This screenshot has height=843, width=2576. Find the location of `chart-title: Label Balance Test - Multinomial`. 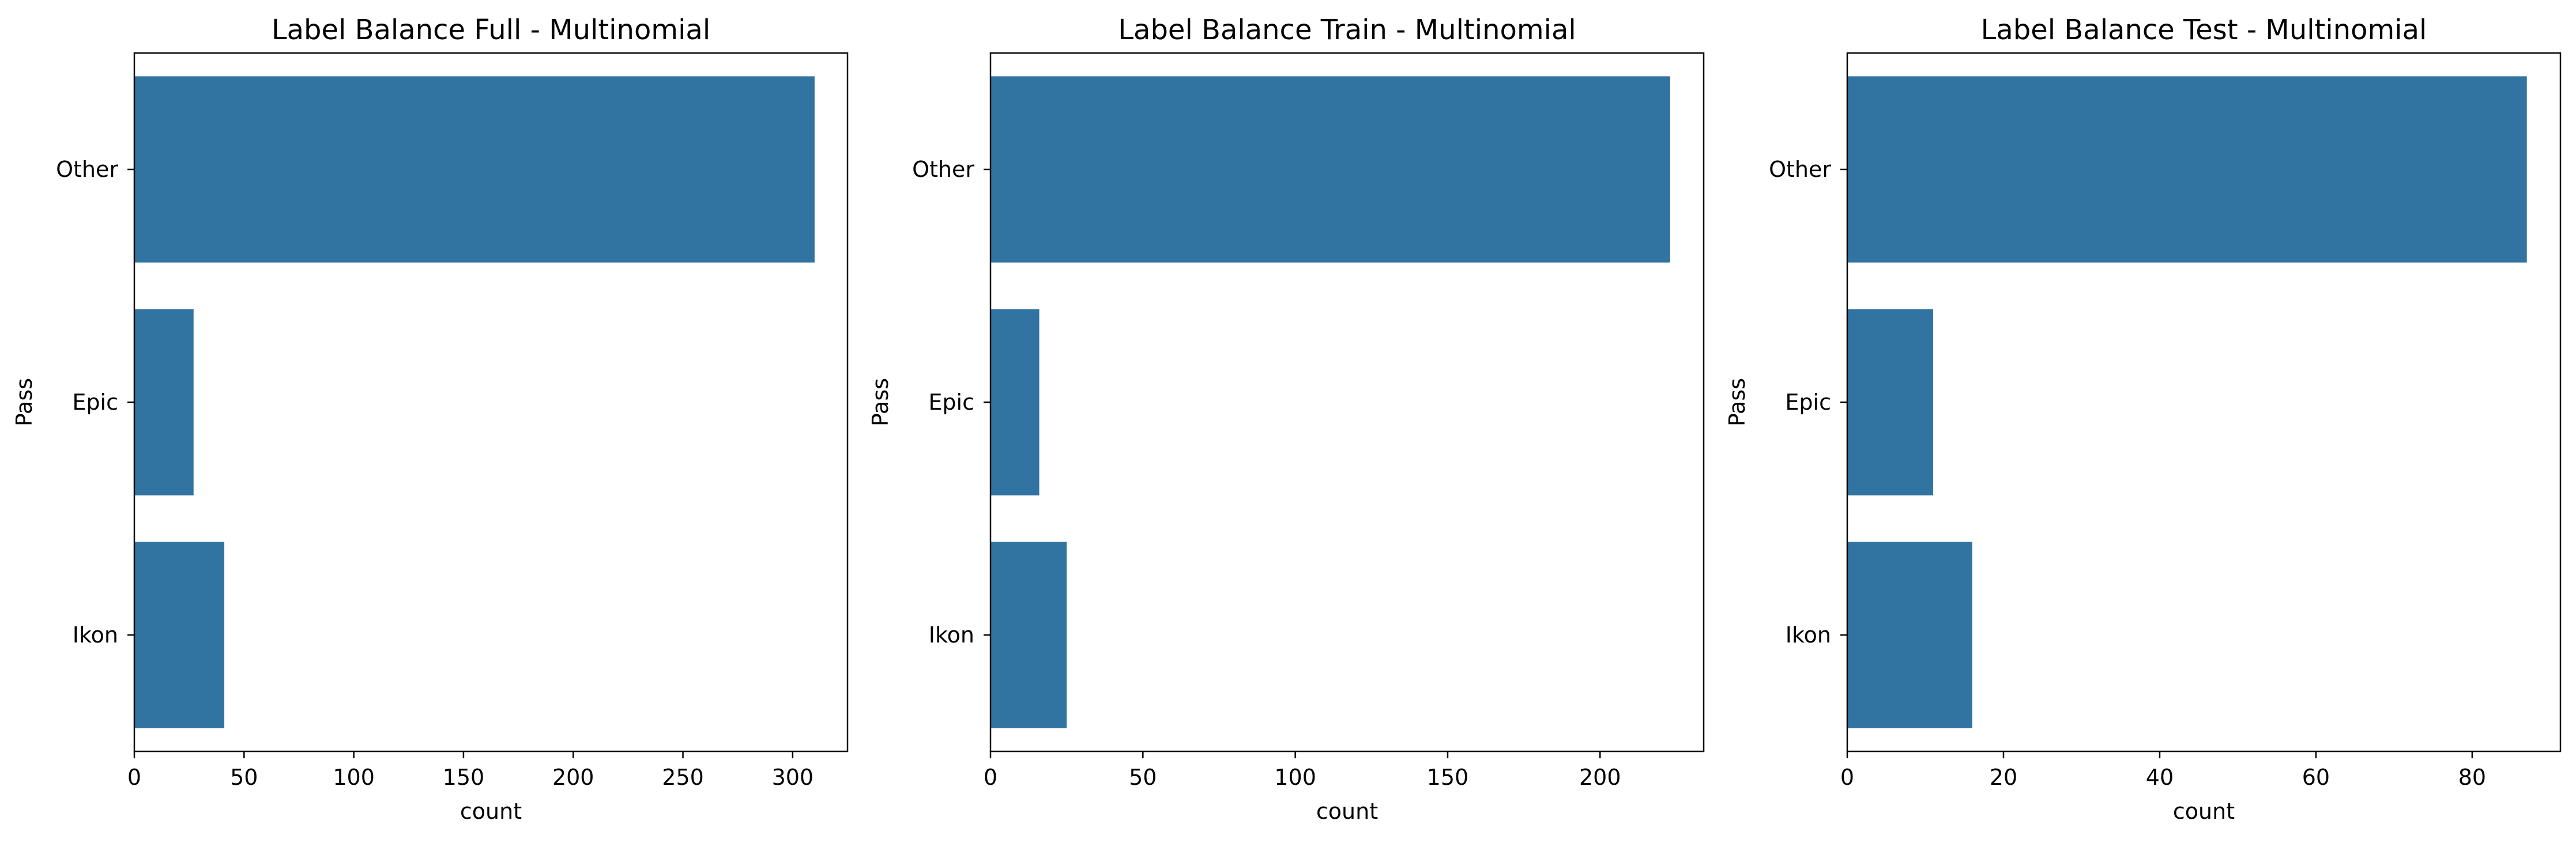

chart-title: Label Balance Test - Multinomial is located at coordinates (2204, 30).